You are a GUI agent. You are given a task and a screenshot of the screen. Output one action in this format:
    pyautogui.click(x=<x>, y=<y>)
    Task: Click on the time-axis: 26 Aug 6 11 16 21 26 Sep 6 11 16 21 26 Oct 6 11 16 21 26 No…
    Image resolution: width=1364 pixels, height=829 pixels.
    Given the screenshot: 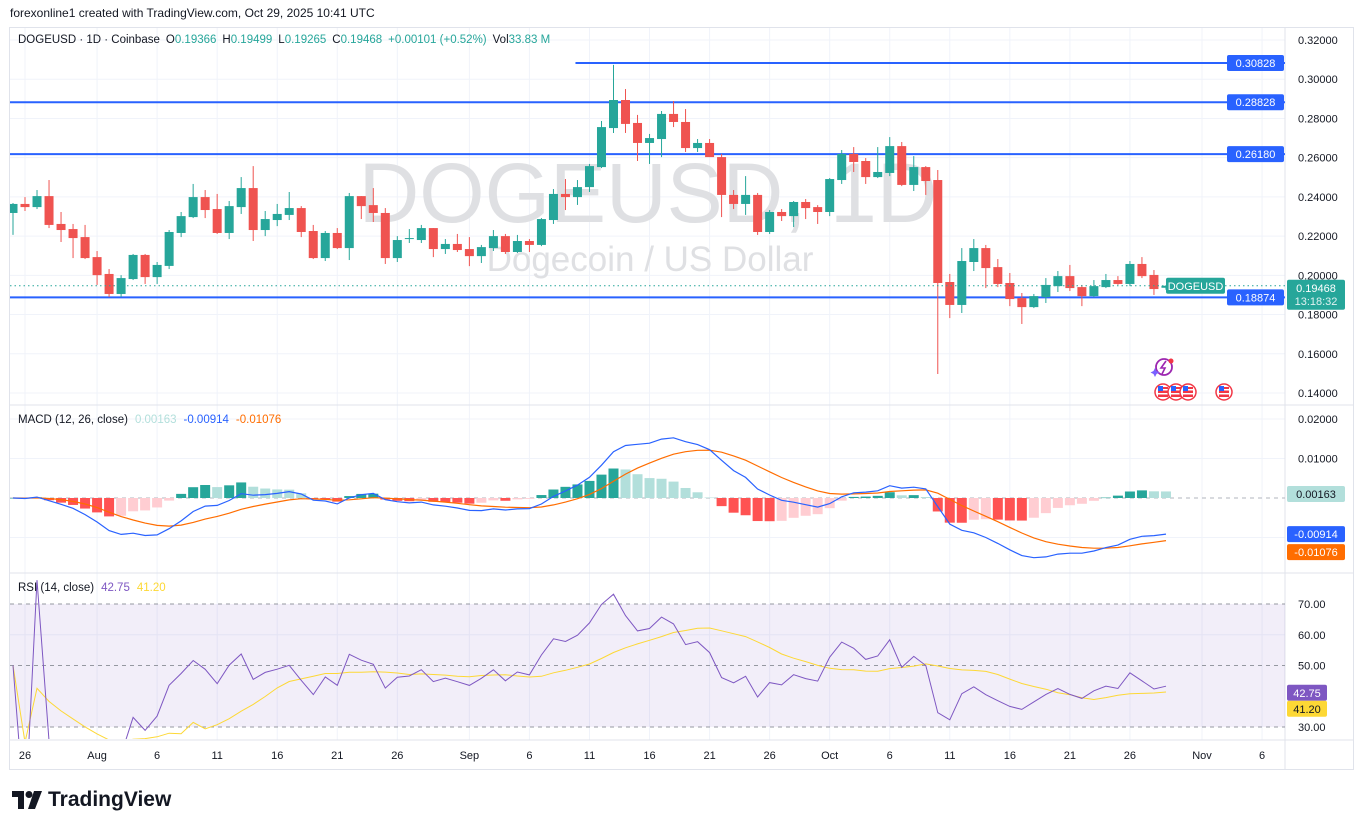 What is the action you would take?
    pyautogui.click(x=642, y=756)
    